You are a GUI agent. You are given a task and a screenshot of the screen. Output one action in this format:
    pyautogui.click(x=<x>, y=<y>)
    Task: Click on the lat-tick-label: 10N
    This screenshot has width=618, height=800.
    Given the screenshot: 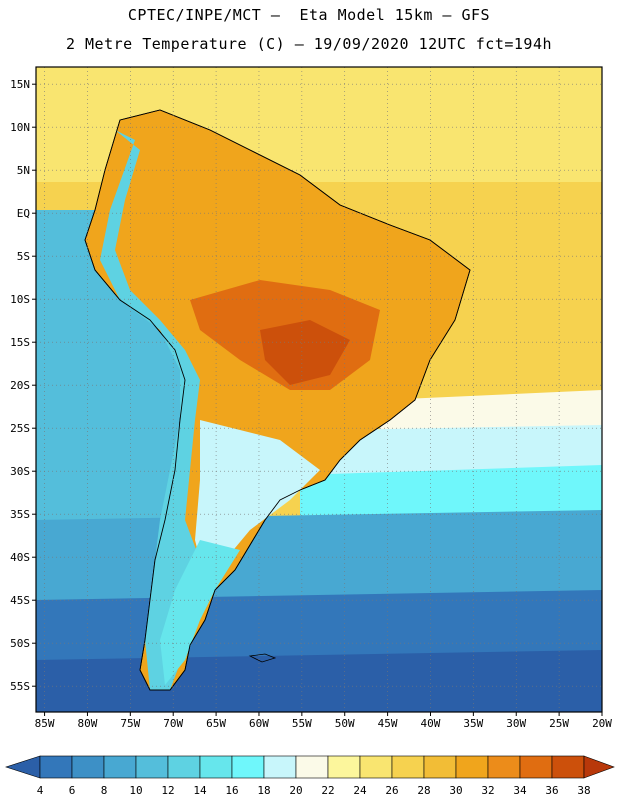 What is the action you would take?
    pyautogui.click(x=20, y=127)
    